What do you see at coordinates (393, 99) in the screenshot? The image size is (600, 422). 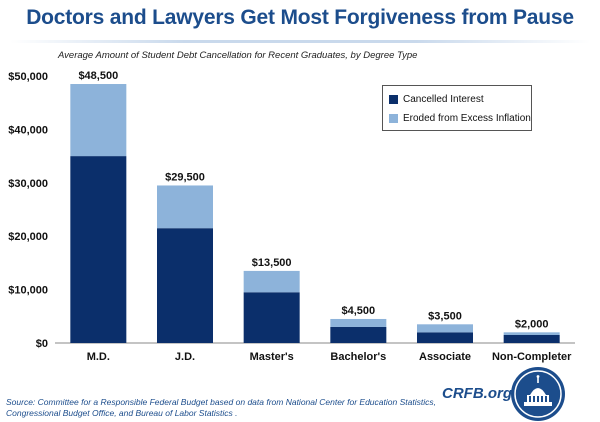 I see `legend-swatch-cancelled-interest` at bounding box center [393, 99].